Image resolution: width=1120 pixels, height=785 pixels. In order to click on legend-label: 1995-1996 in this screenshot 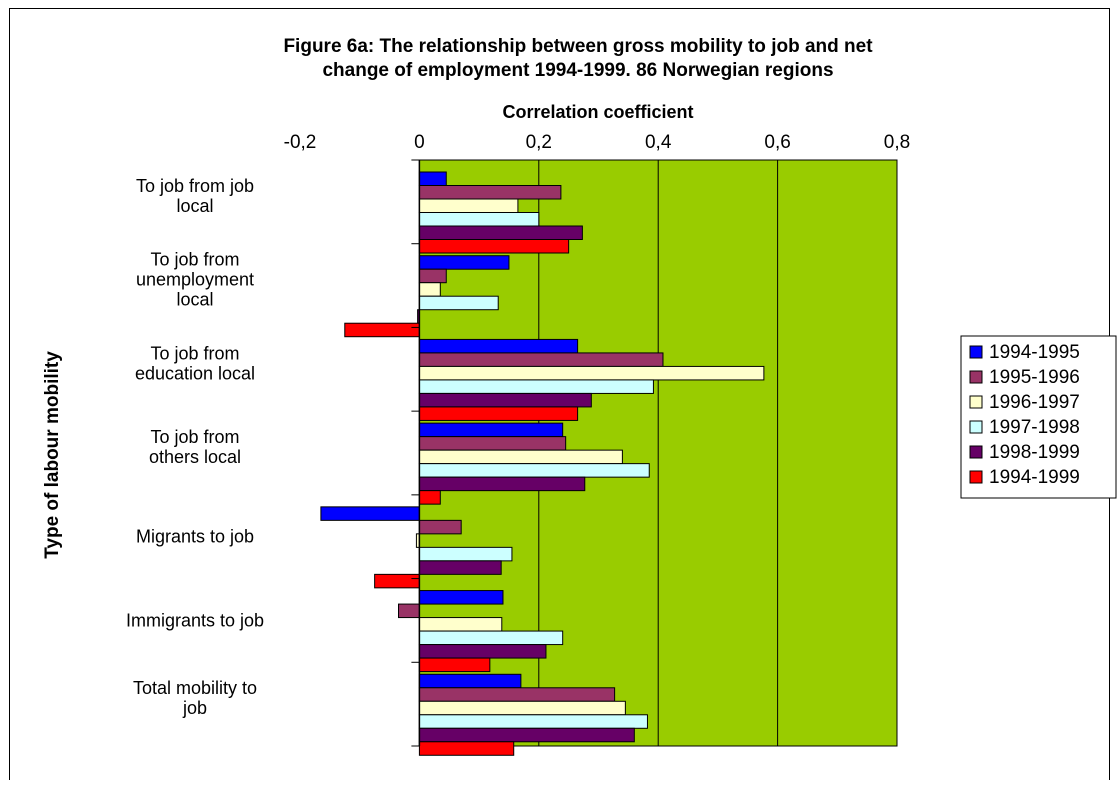, I will do `click(1034, 377)`.